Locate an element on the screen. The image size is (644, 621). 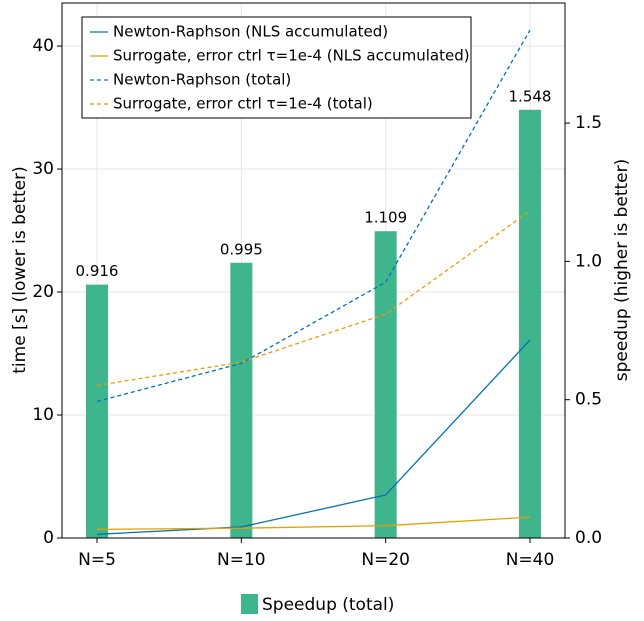
legend-label: Newton-Raphson (NLS accumulated) is located at coordinates (250, 32).